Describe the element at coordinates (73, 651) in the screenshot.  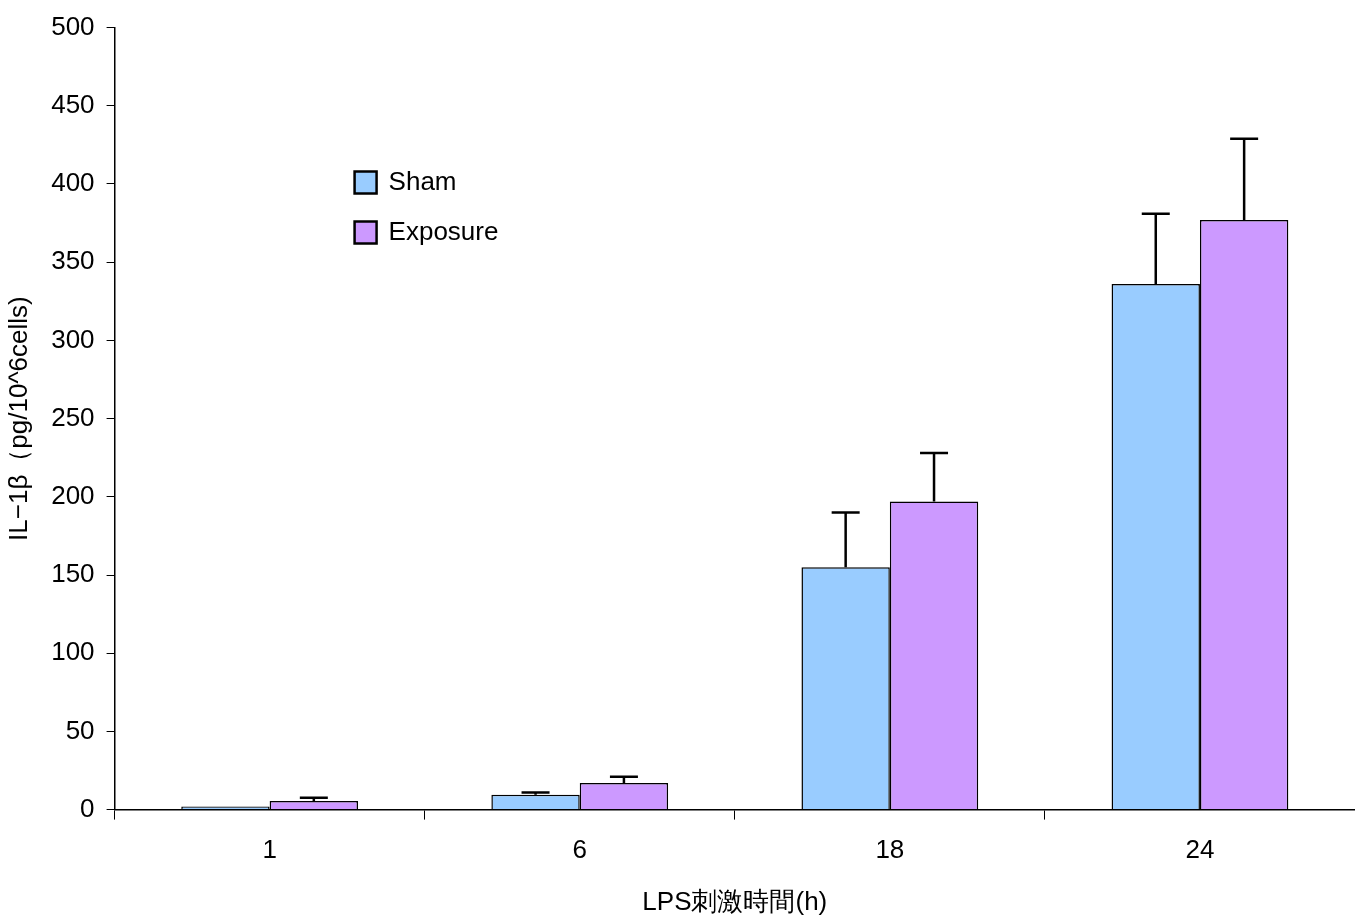
I see `y-tick-label: 100` at that location.